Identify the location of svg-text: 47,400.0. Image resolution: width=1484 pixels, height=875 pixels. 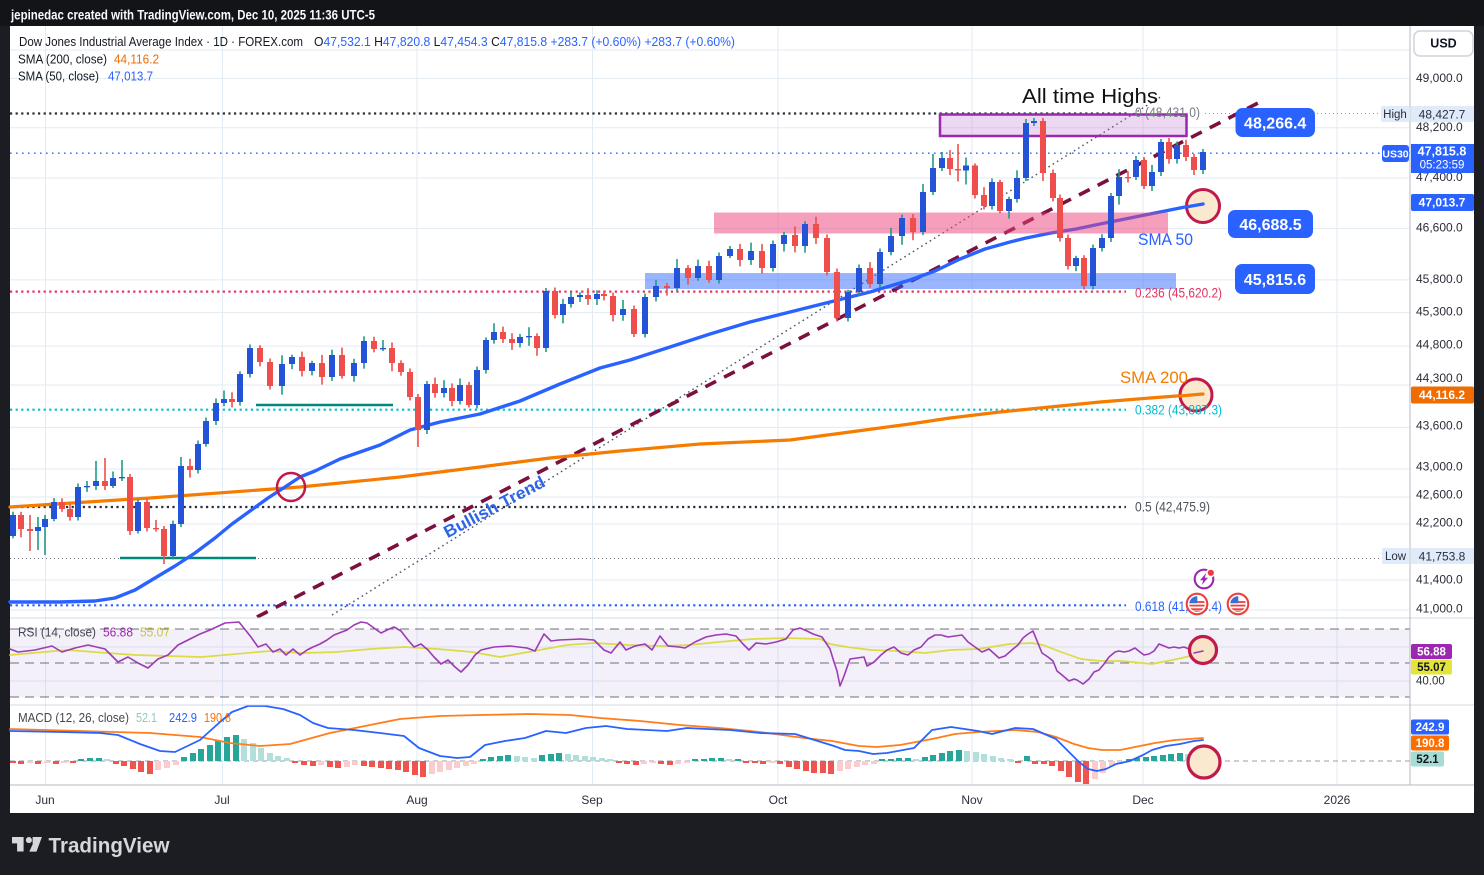
(1439, 177).